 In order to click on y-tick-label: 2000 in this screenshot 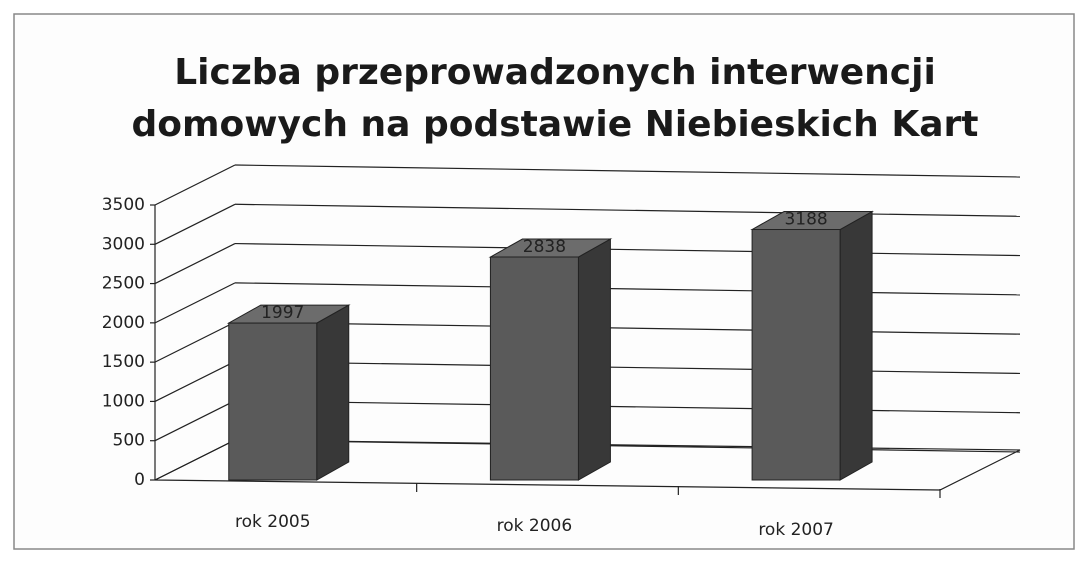, I will do `click(123, 323)`.